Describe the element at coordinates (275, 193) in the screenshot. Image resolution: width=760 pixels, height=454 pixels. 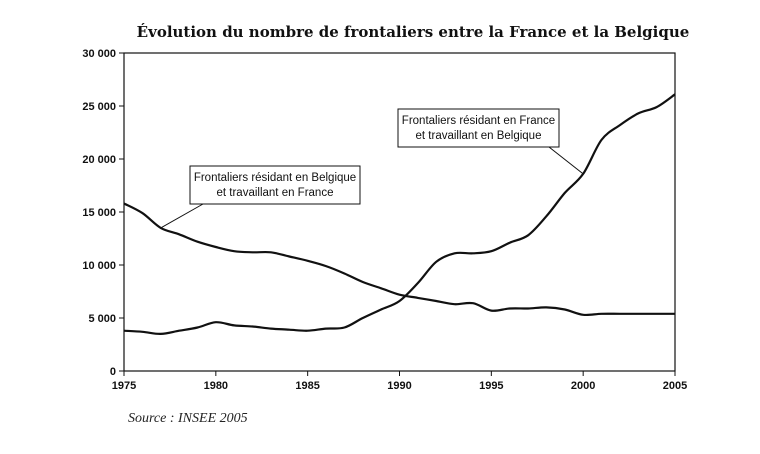
I see `callout-label-line: et travaillant en France` at that location.